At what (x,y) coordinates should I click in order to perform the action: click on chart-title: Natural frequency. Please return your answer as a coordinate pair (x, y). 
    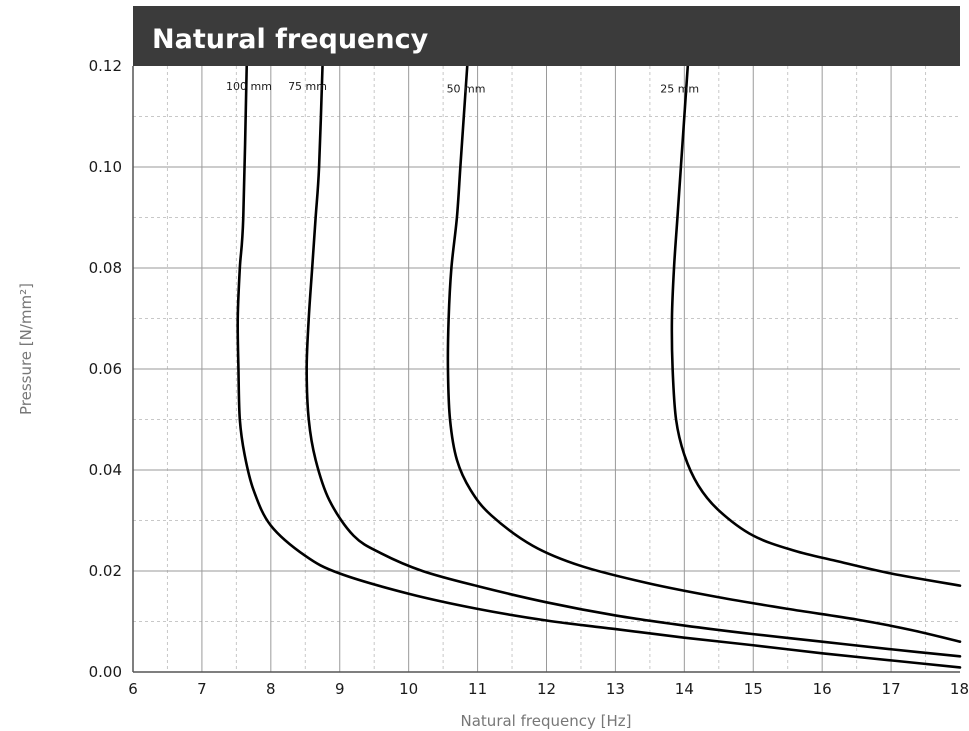
    Looking at the image, I should click on (290, 39).